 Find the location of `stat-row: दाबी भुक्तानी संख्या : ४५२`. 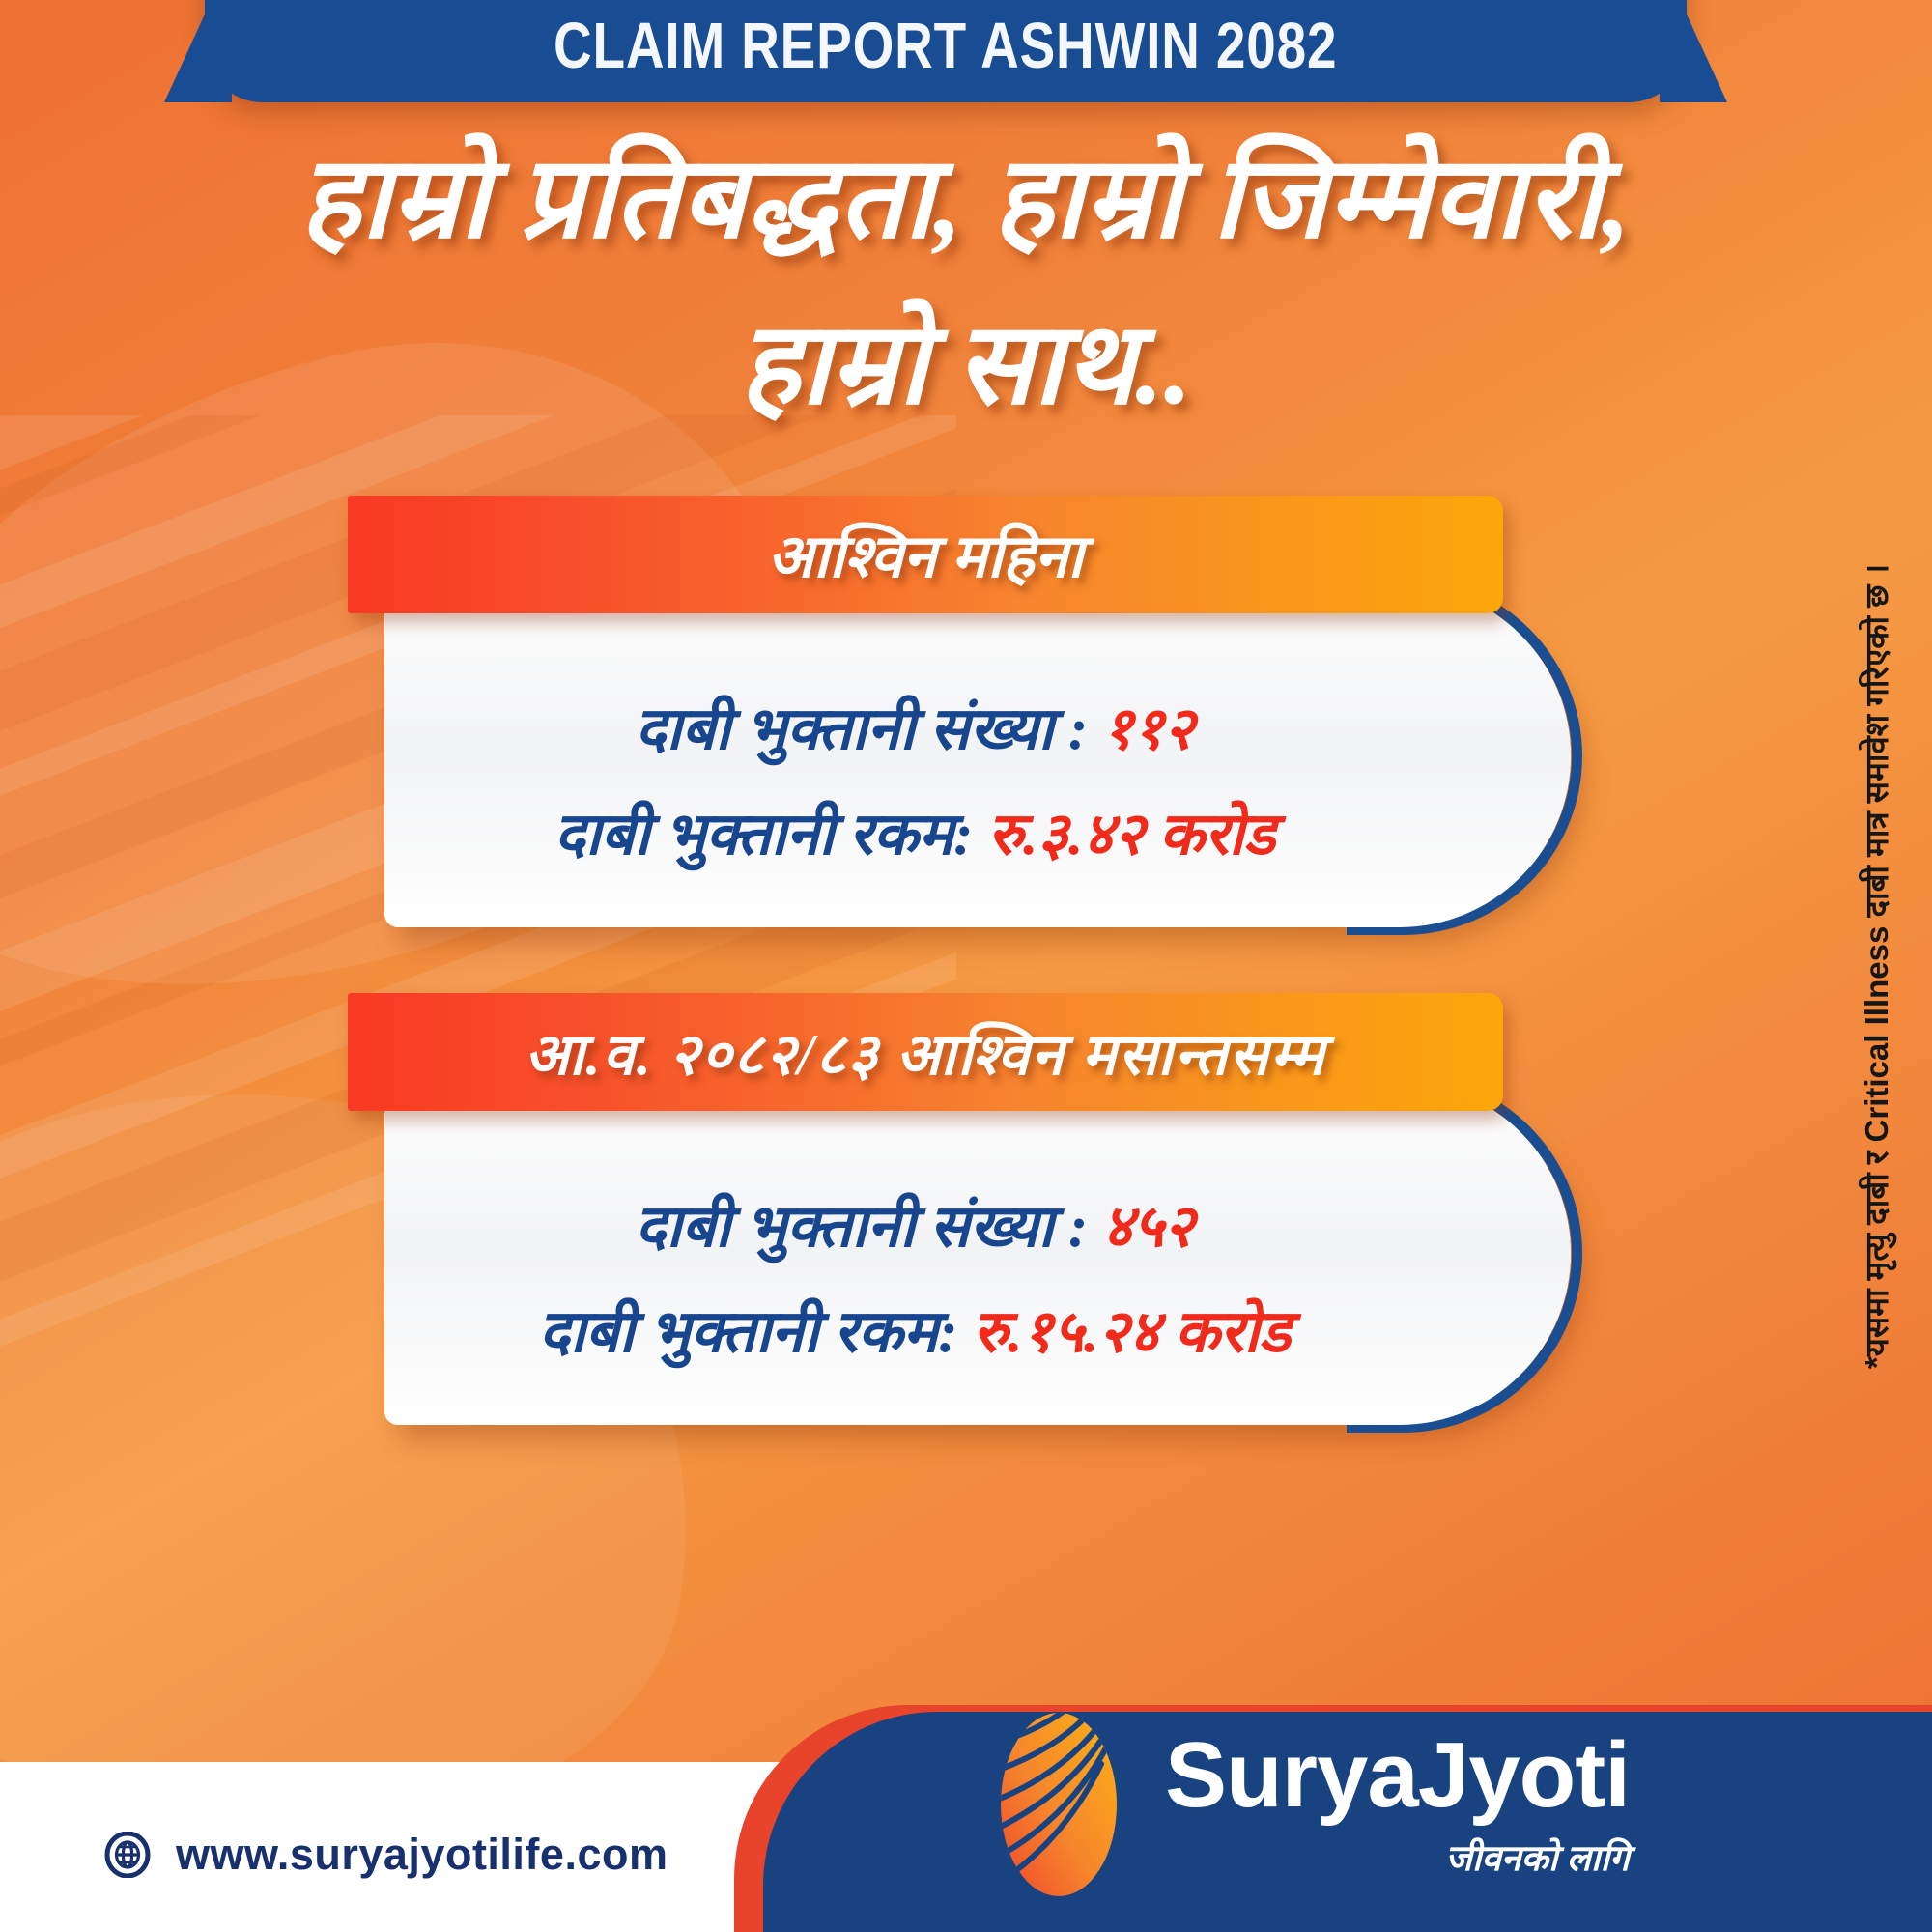

stat-row: दाबी भुक्तानी संख्या : ४५२ is located at coordinates (914, 1223).